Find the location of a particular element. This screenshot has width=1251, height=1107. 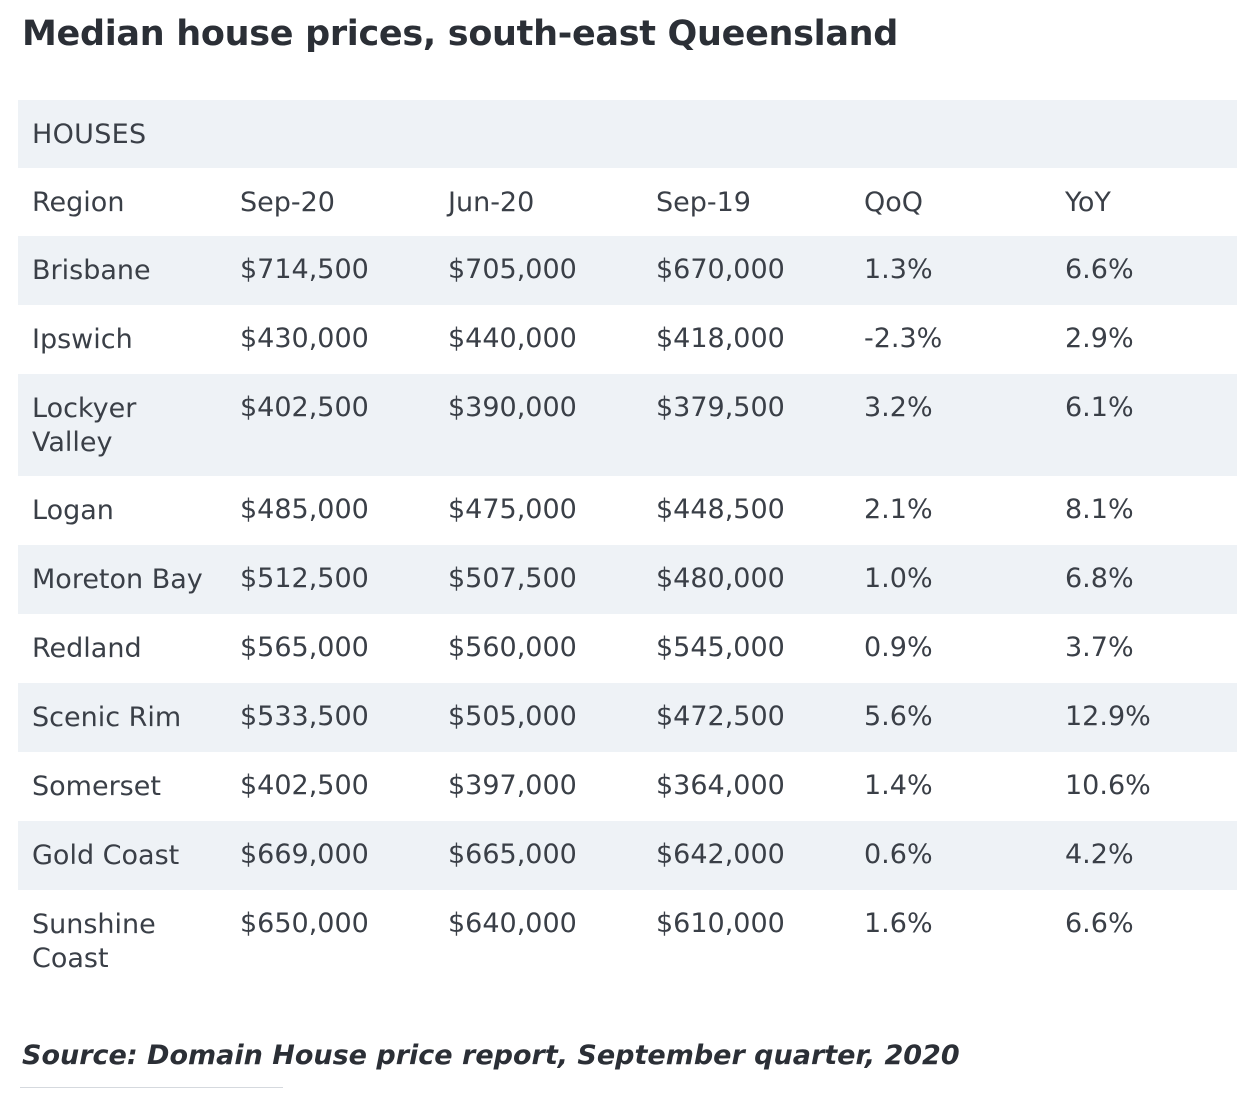

region-cell: Logan is located at coordinates (73, 510).